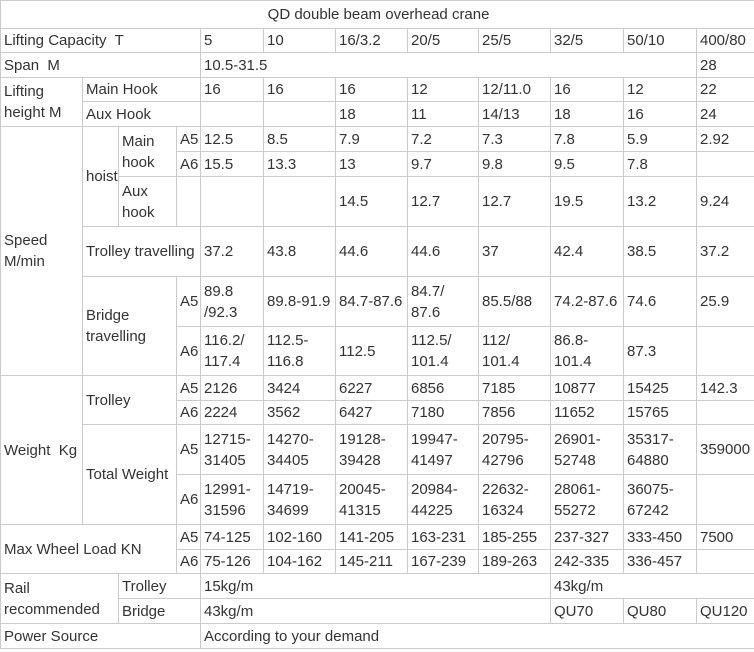  Describe the element at coordinates (587, 164) in the screenshot. I see `value-cell: 9.5` at that location.